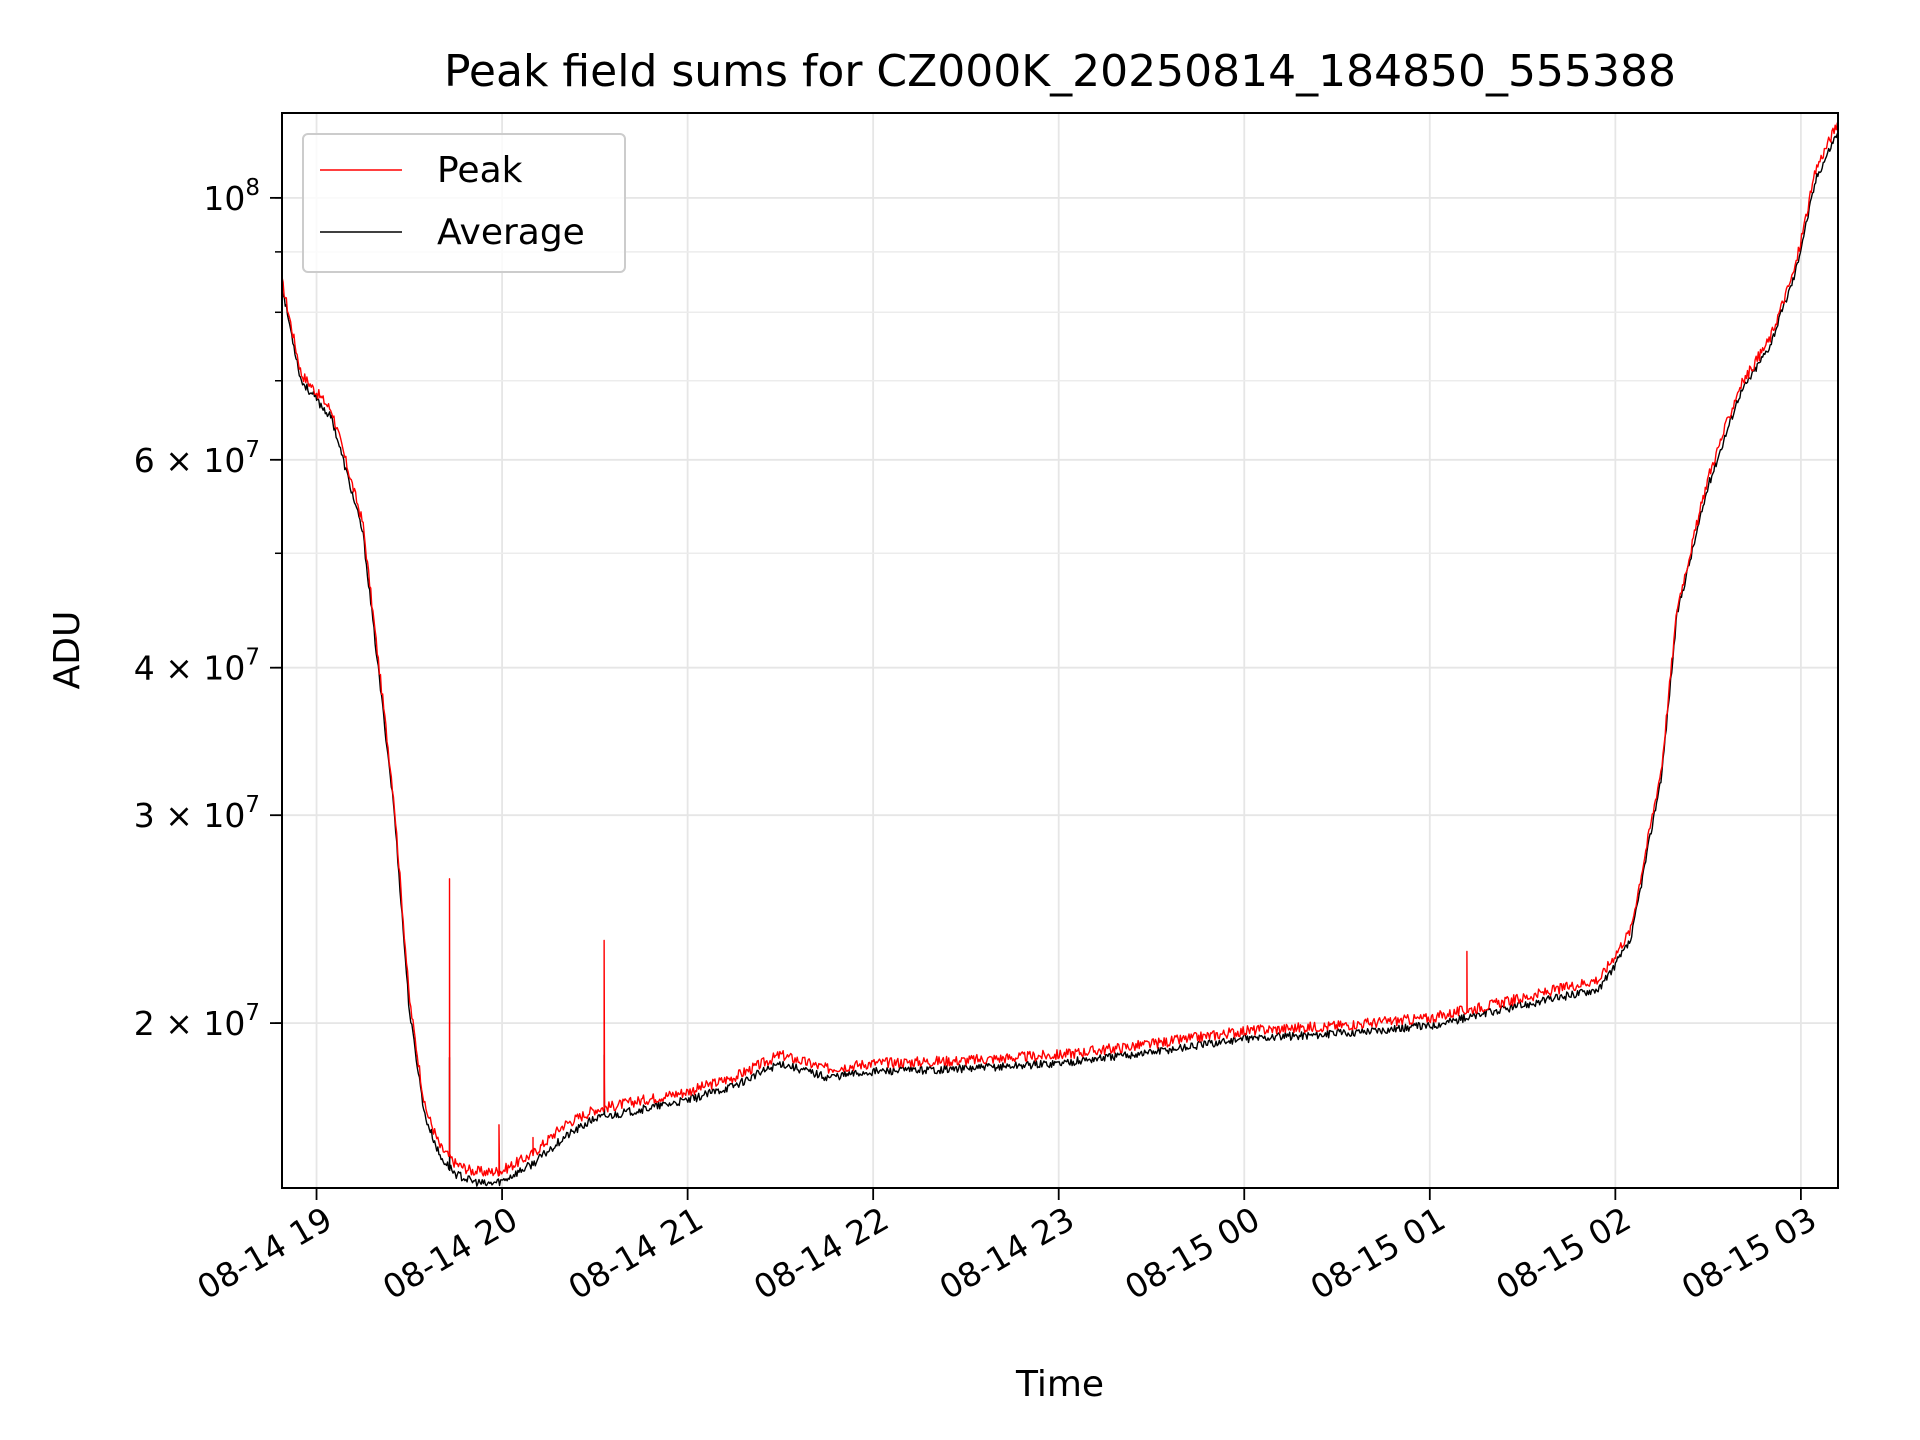 This screenshot has height=1440, width=1920. Describe the element at coordinates (197, 1021) in the screenshot. I see `y-tick-label: 2 × 107` at that location.